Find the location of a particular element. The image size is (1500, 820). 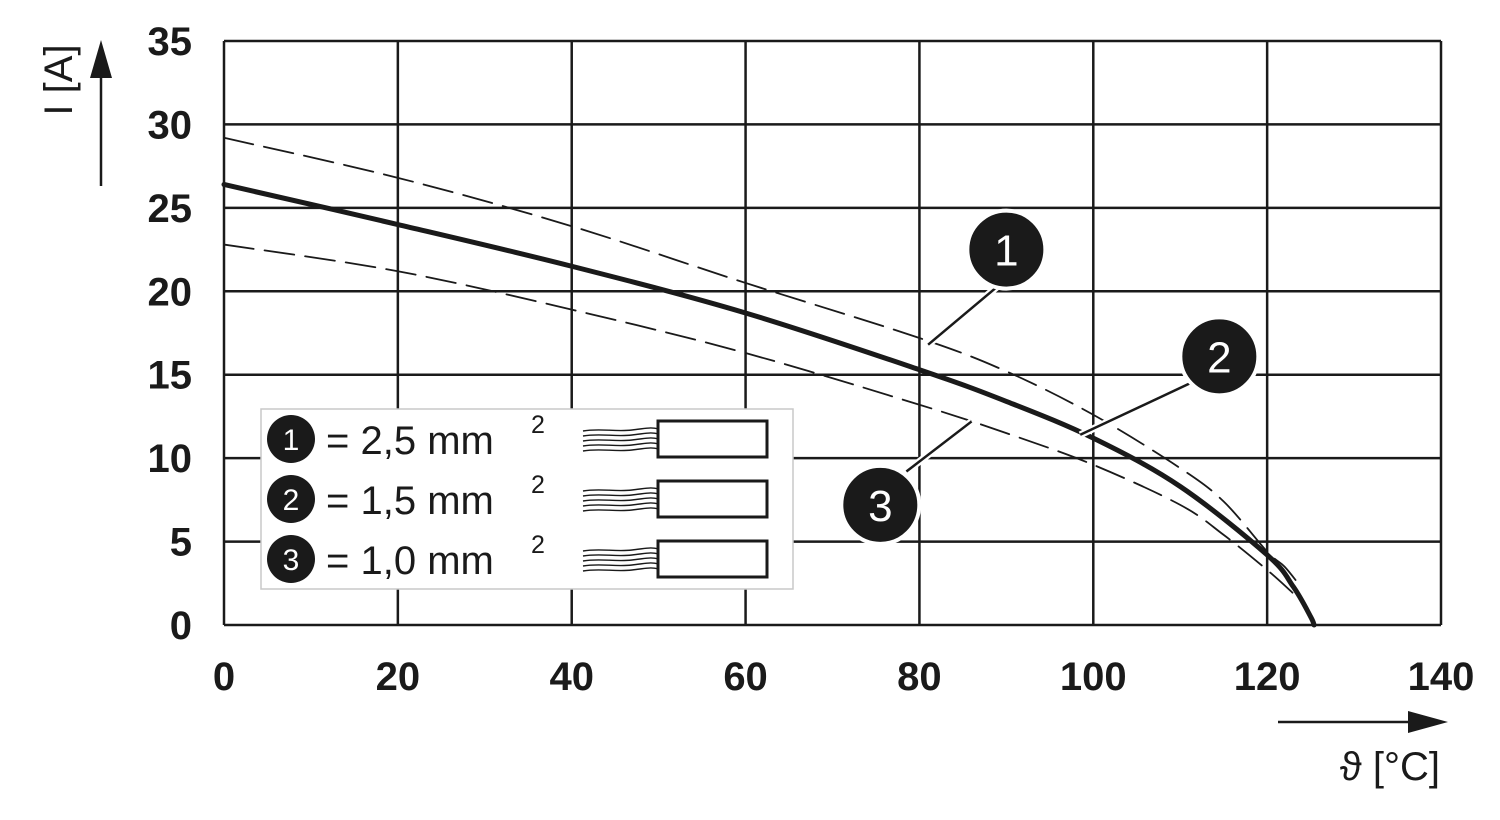

legend-value: = 1,0 mm is located at coordinates (410, 561).